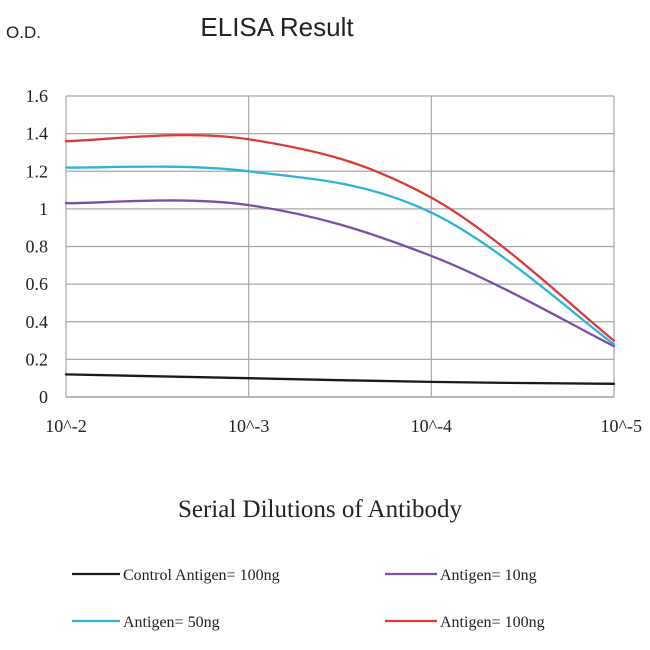 This screenshot has width=650, height=650. Describe the element at coordinates (488, 575) in the screenshot. I see `legend-label: Antigen= 10ng` at that location.